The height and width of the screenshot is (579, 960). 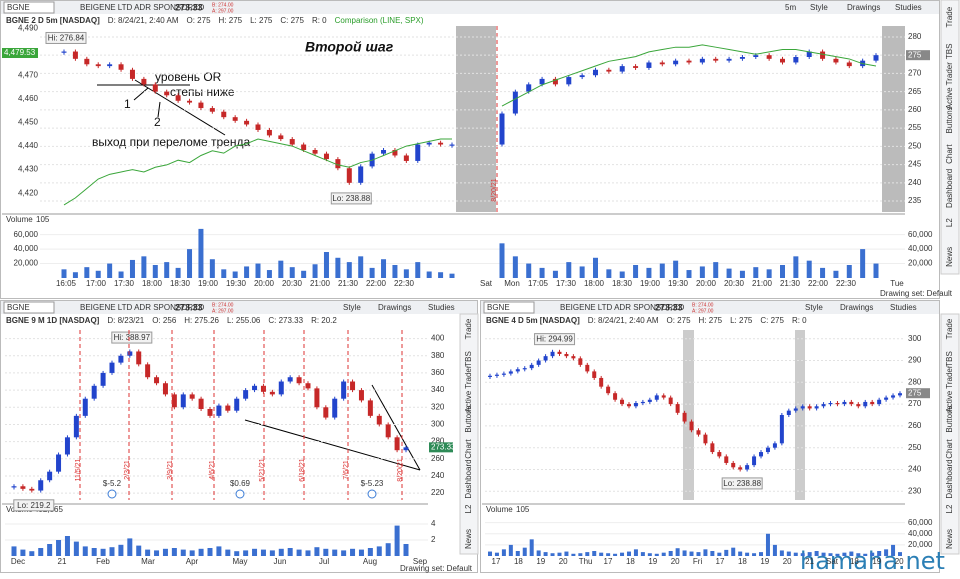 I want to click on x-tick-label: 21:30, so click(x=348, y=283).